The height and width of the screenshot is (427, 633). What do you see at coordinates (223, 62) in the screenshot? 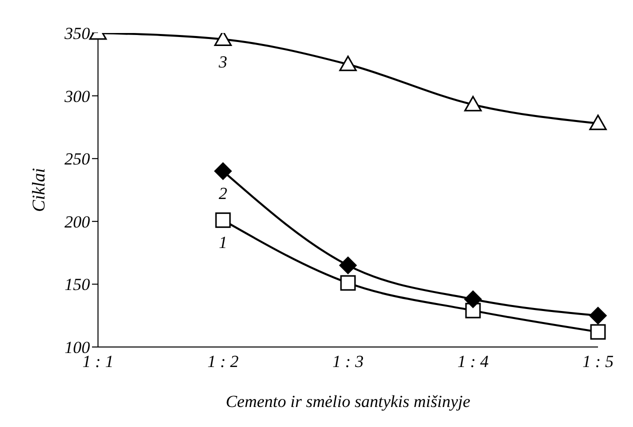
I see `series-label: 3` at bounding box center [223, 62].